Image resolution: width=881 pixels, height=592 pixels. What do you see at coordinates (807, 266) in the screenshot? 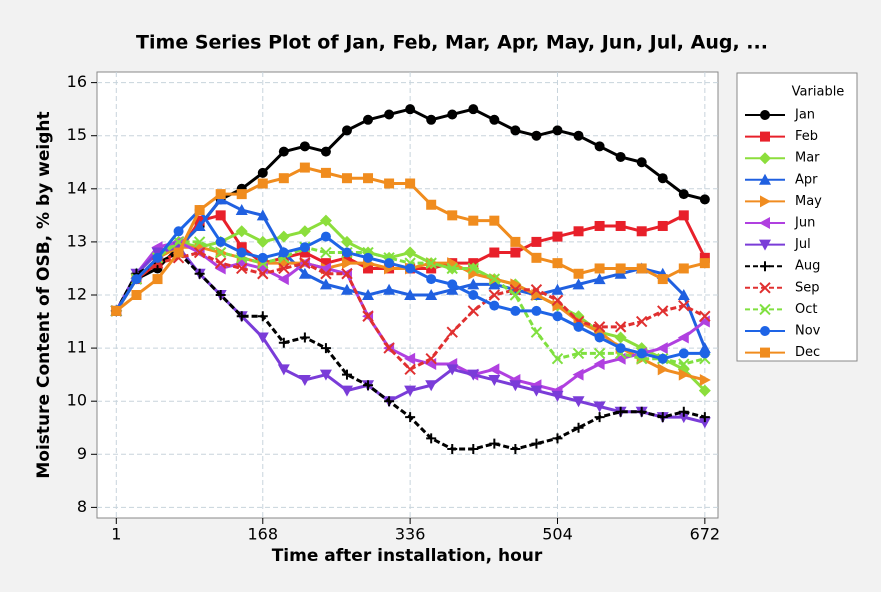
I see `legend-label: Aug` at bounding box center [807, 266].